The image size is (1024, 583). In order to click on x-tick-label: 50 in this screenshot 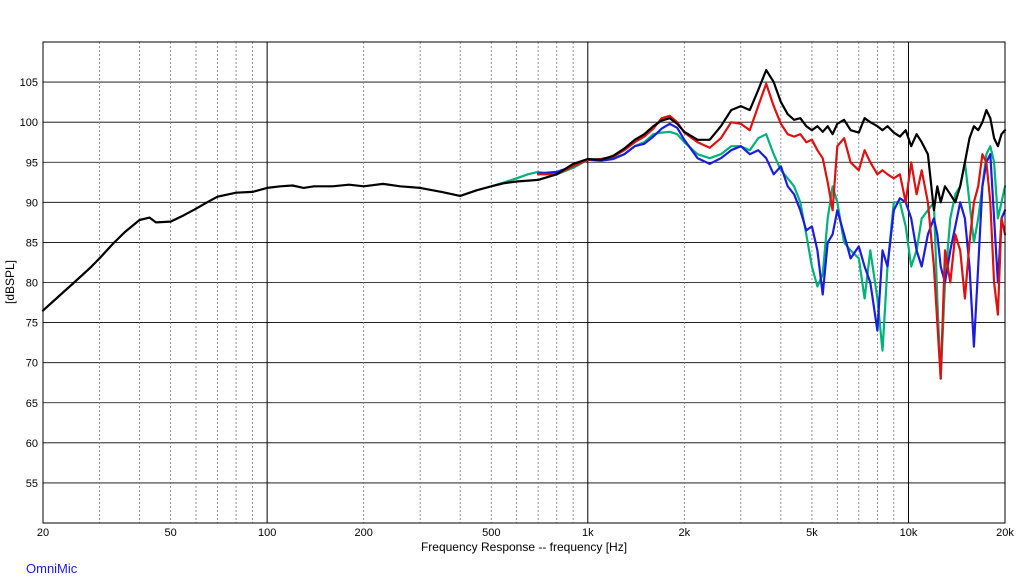, I will do `click(170, 533)`.